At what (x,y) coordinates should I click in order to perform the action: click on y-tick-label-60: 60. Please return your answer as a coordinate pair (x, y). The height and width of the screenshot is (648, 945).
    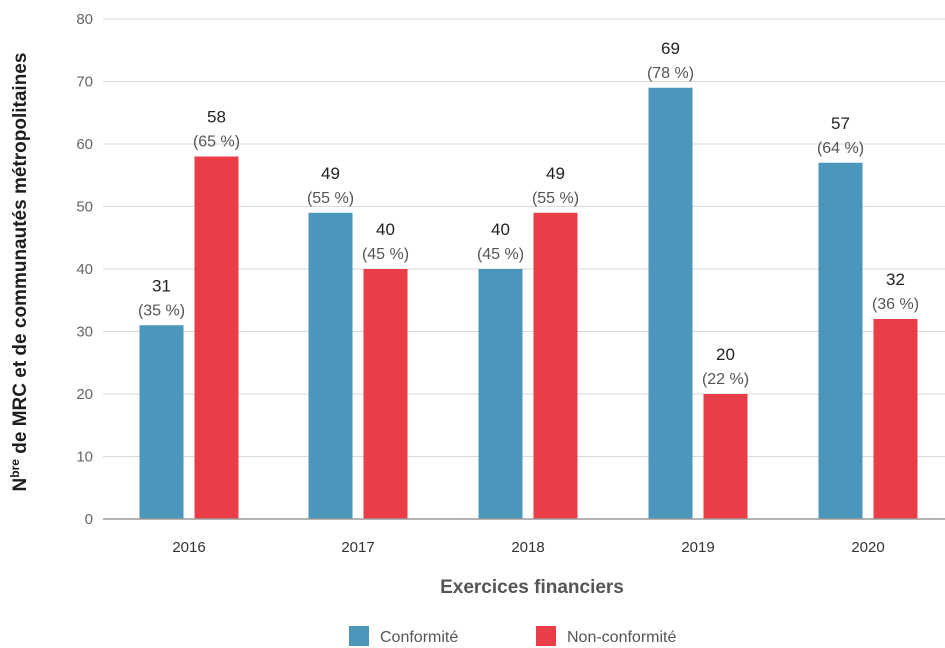
    Looking at the image, I should click on (84, 144).